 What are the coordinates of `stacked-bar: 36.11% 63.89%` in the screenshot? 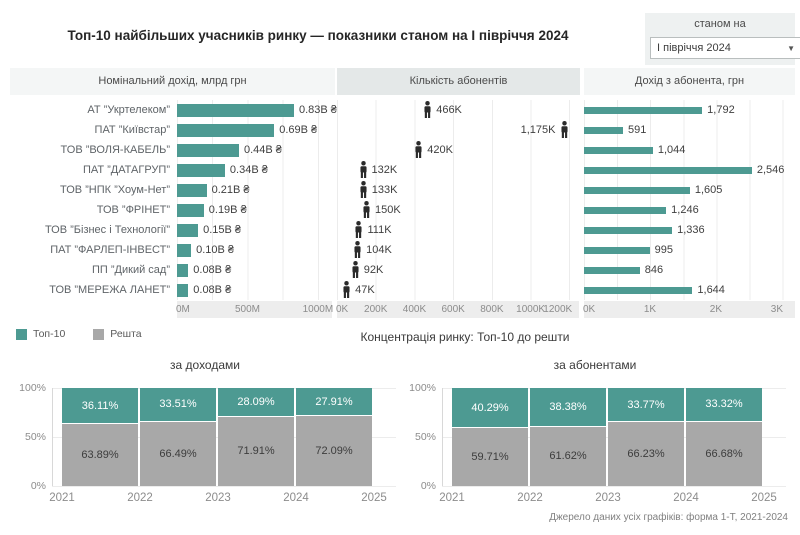 It's located at (100, 437).